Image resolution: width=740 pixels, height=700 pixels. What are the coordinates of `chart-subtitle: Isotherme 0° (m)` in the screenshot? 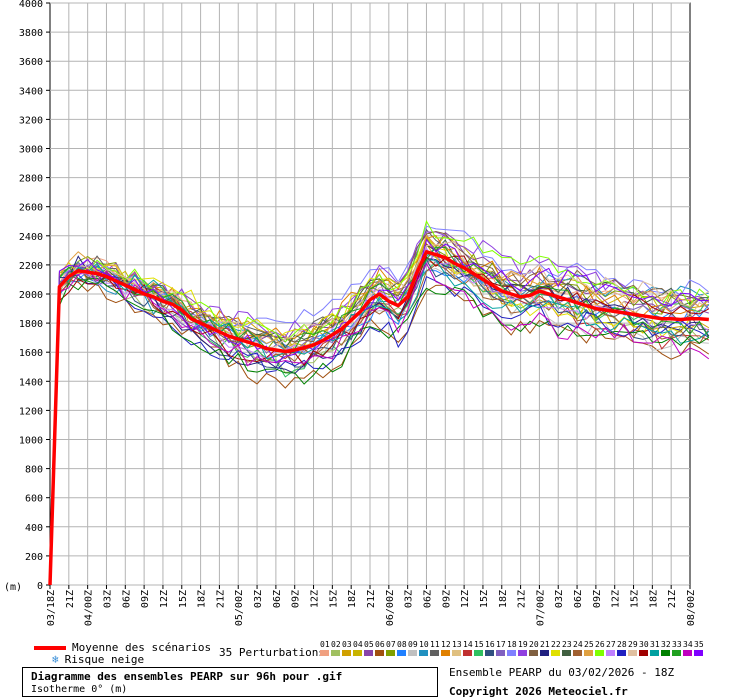 It's located at (79, 689).